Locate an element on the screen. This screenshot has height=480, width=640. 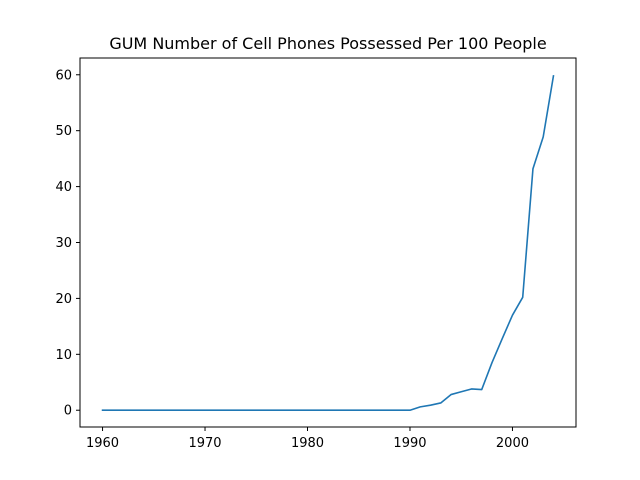
y-tick-label: 60 is located at coordinates (63, 75).